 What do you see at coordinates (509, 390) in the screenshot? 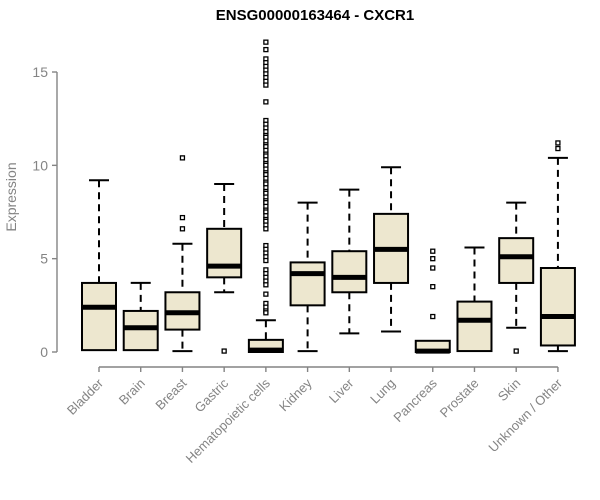
I see `x-tick-label: Skin` at bounding box center [509, 390].